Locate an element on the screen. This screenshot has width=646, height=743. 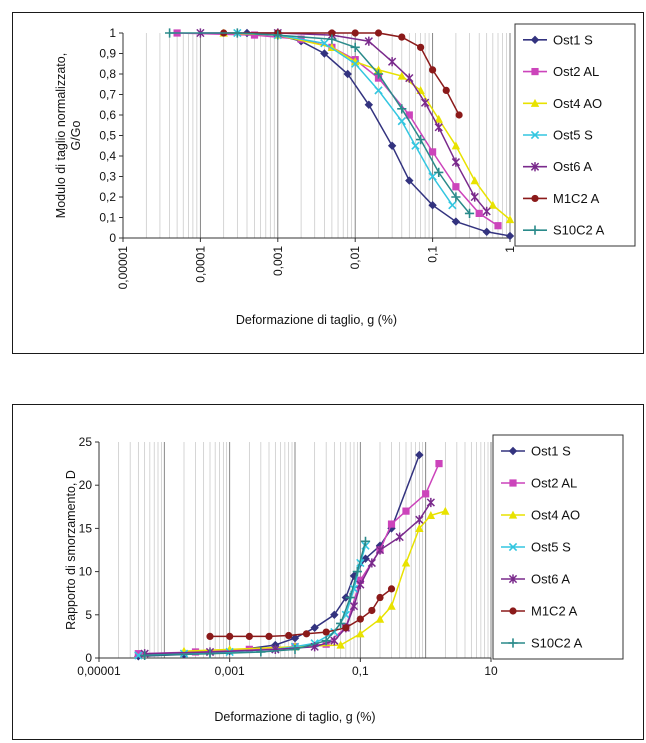
damping-y-tick-label: 0 is located at coordinates (88, 658).